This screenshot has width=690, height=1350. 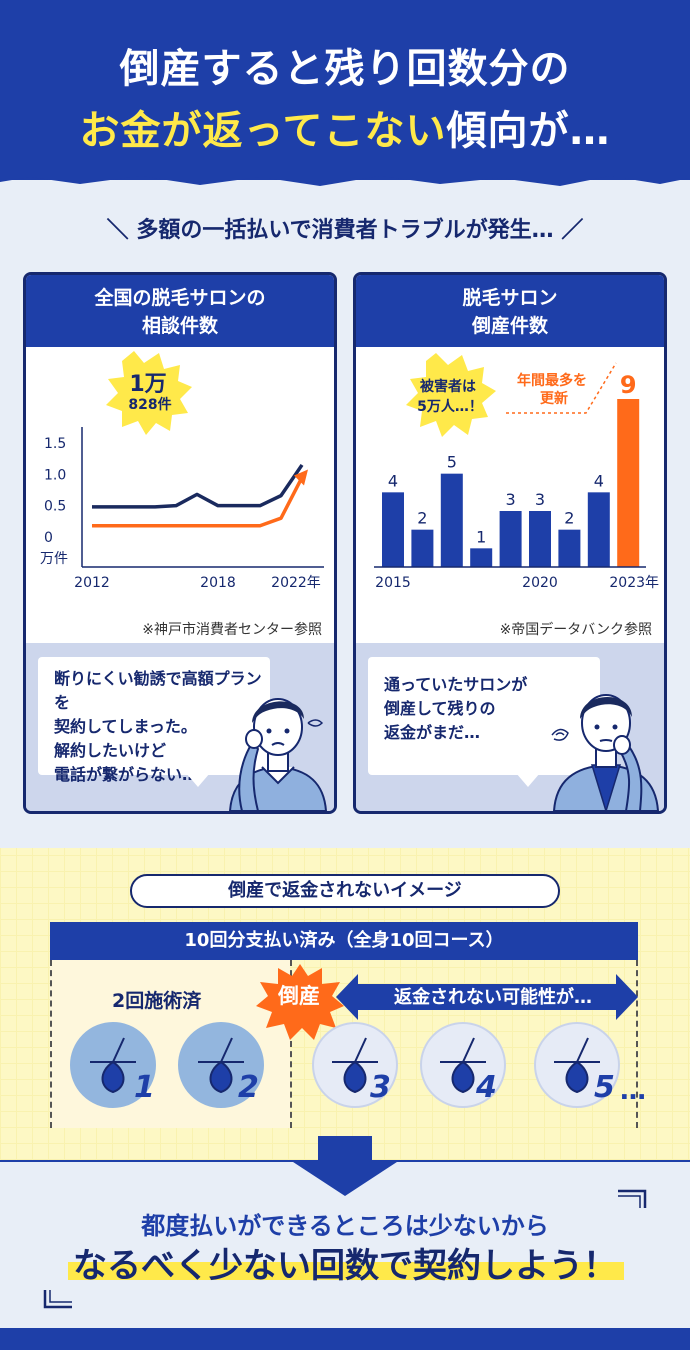 I want to click on bar-2020, so click(x=540, y=539).